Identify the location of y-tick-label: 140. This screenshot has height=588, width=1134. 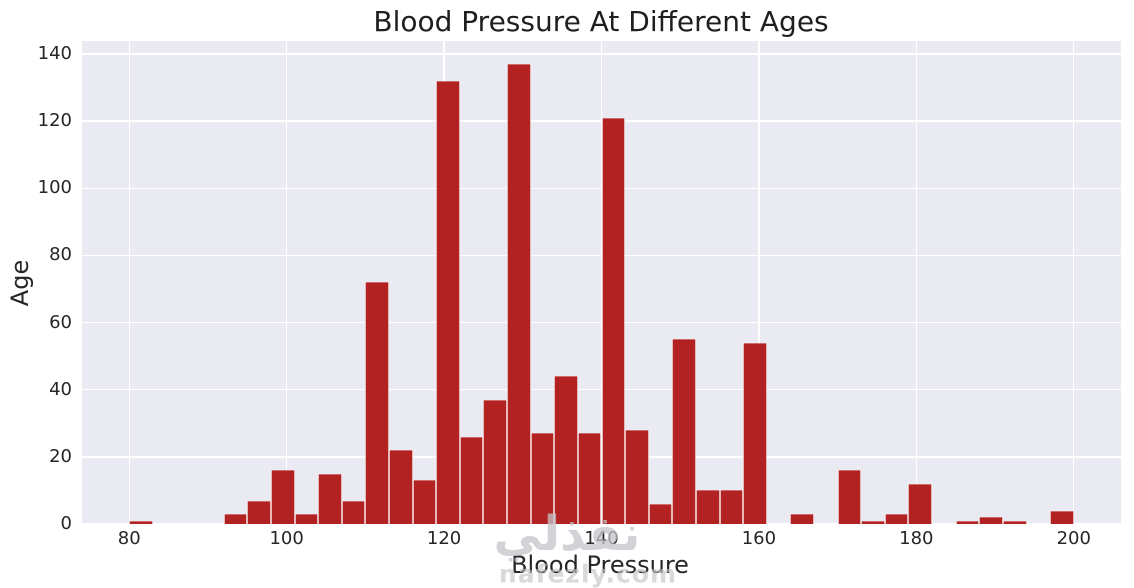
(54, 53).